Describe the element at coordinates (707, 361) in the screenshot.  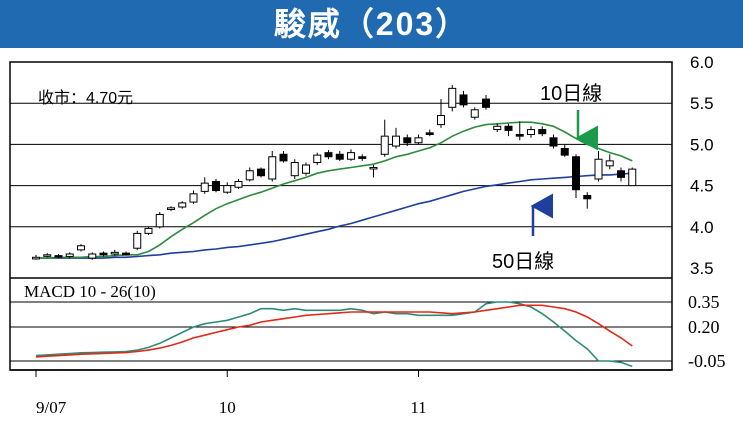
I see `macd-tick-label: -0.05` at that location.